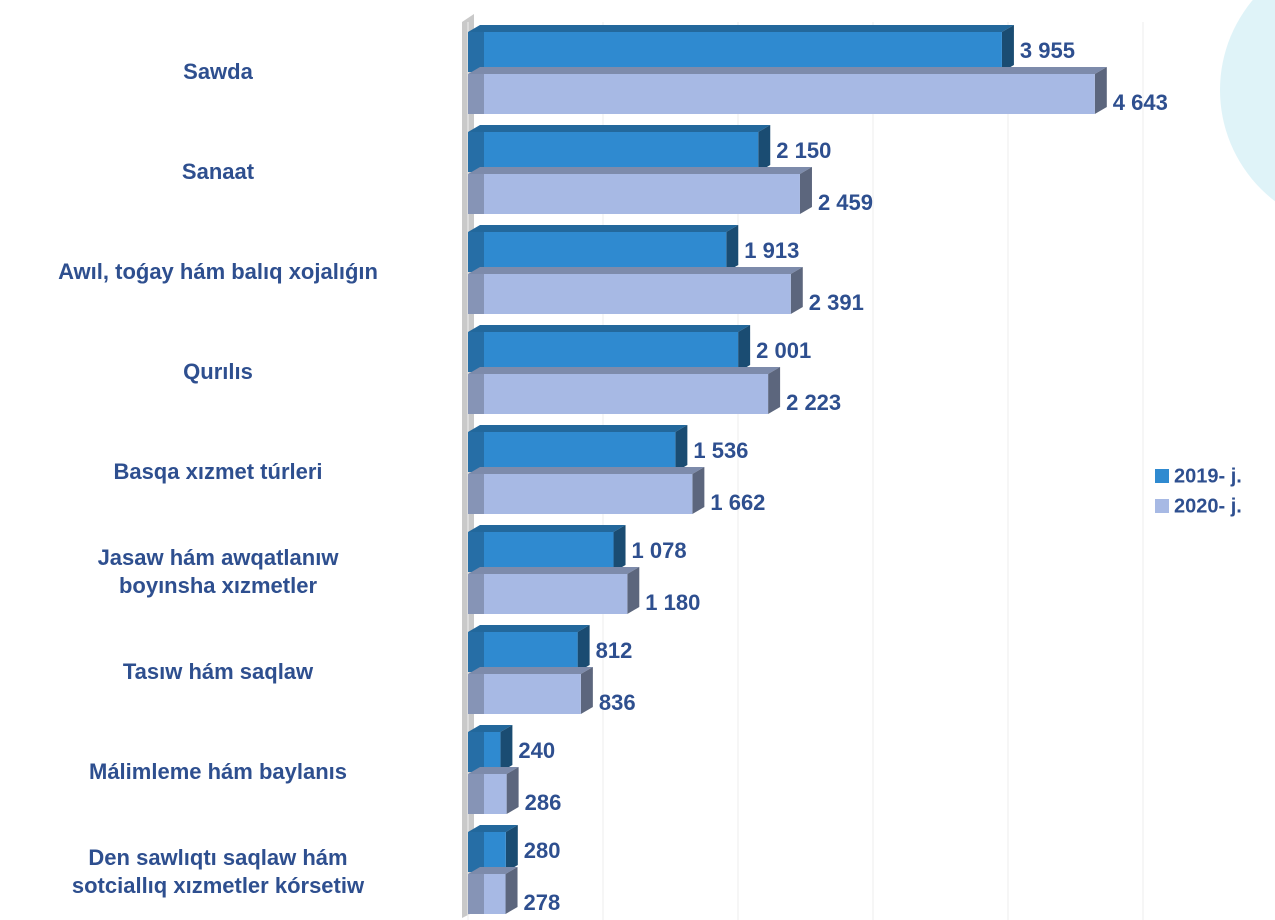 The image size is (1275, 920). Describe the element at coordinates (1247, 101) in the screenshot. I see `decor-circle` at that location.